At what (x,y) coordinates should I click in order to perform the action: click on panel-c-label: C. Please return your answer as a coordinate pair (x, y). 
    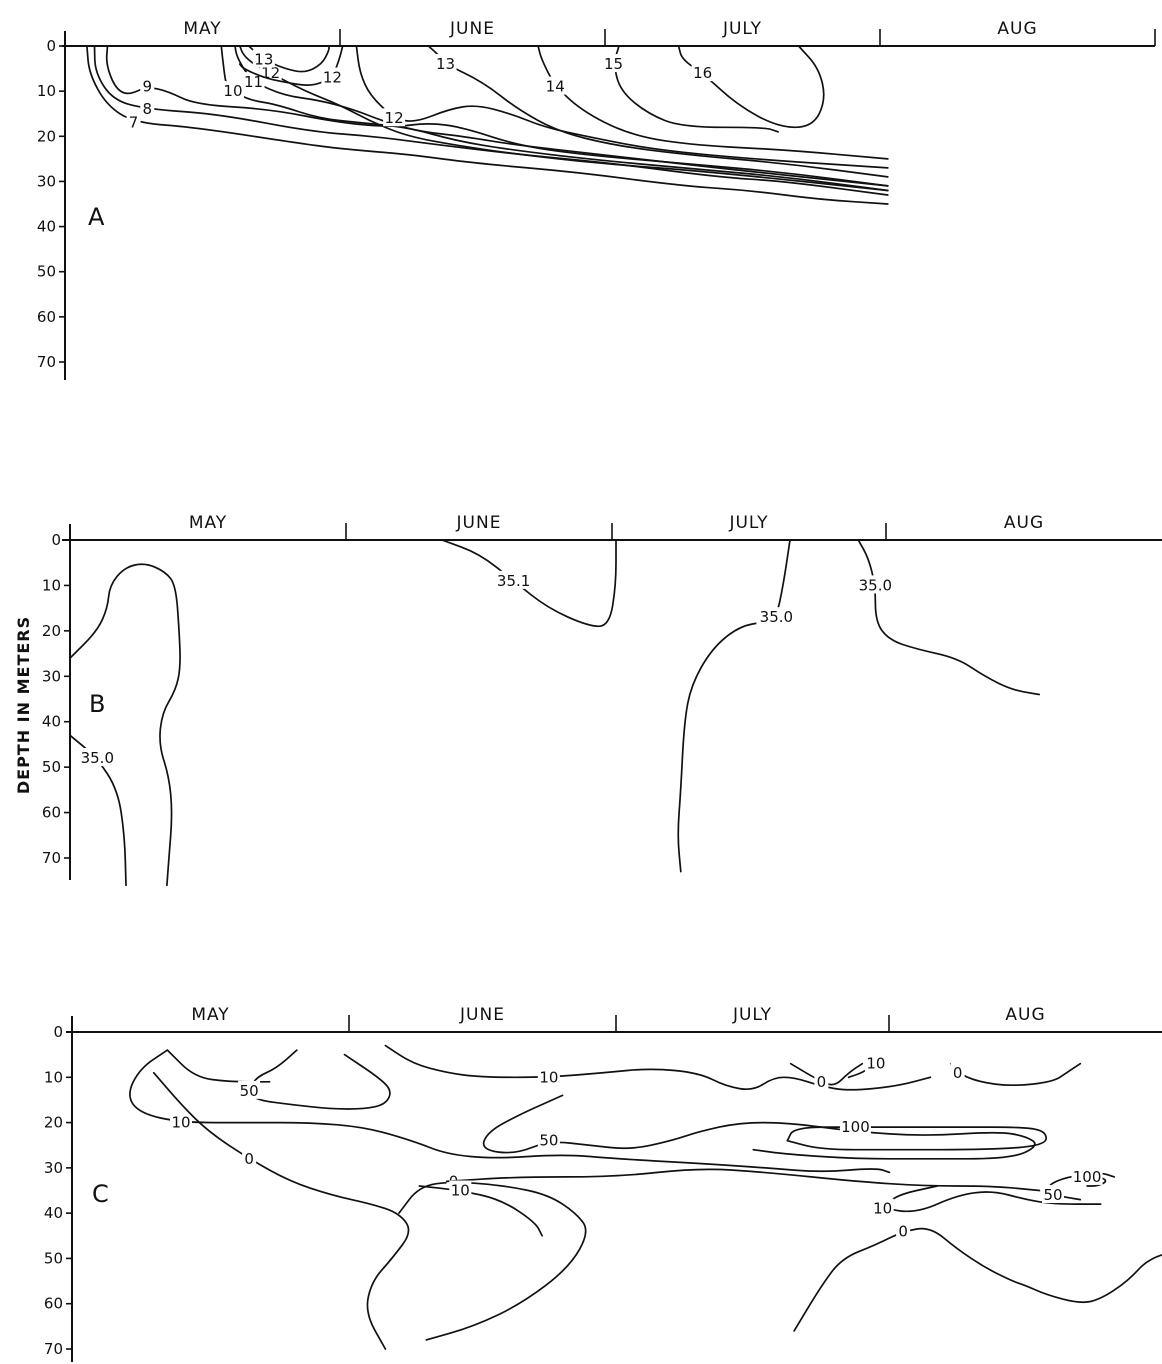
    Looking at the image, I should click on (100, 1194).